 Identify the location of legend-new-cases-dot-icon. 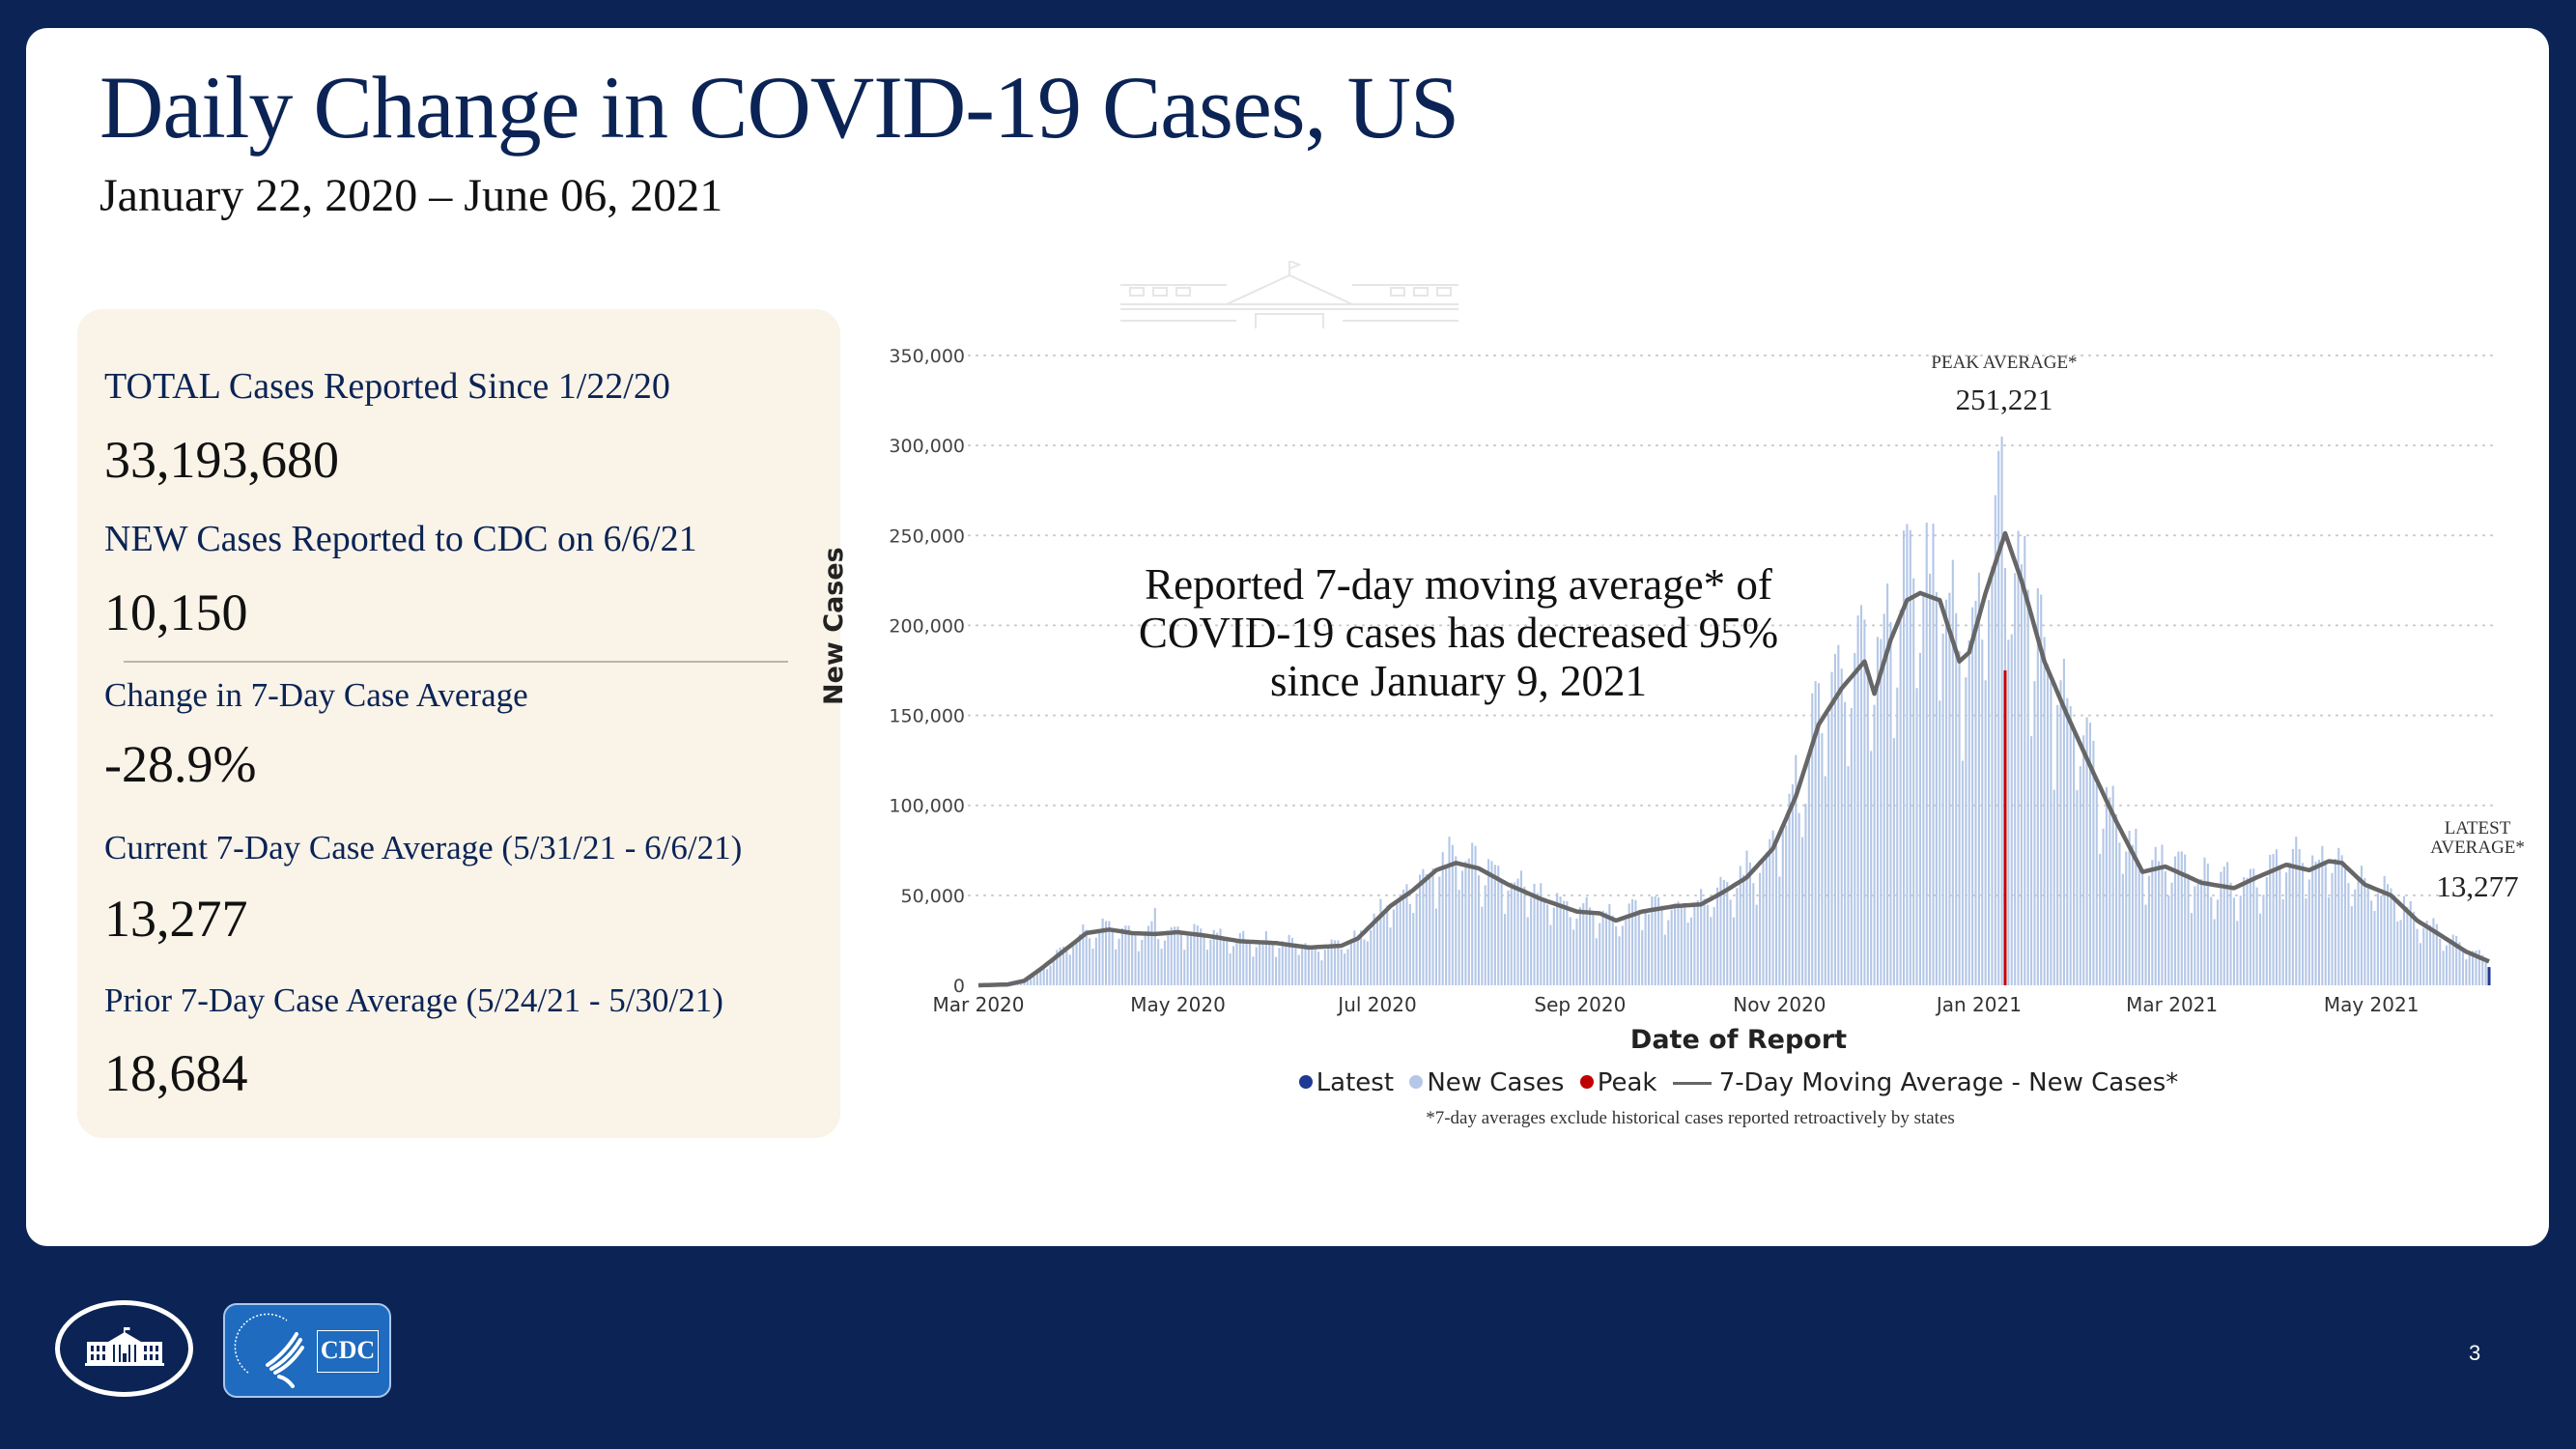
(1416, 1081).